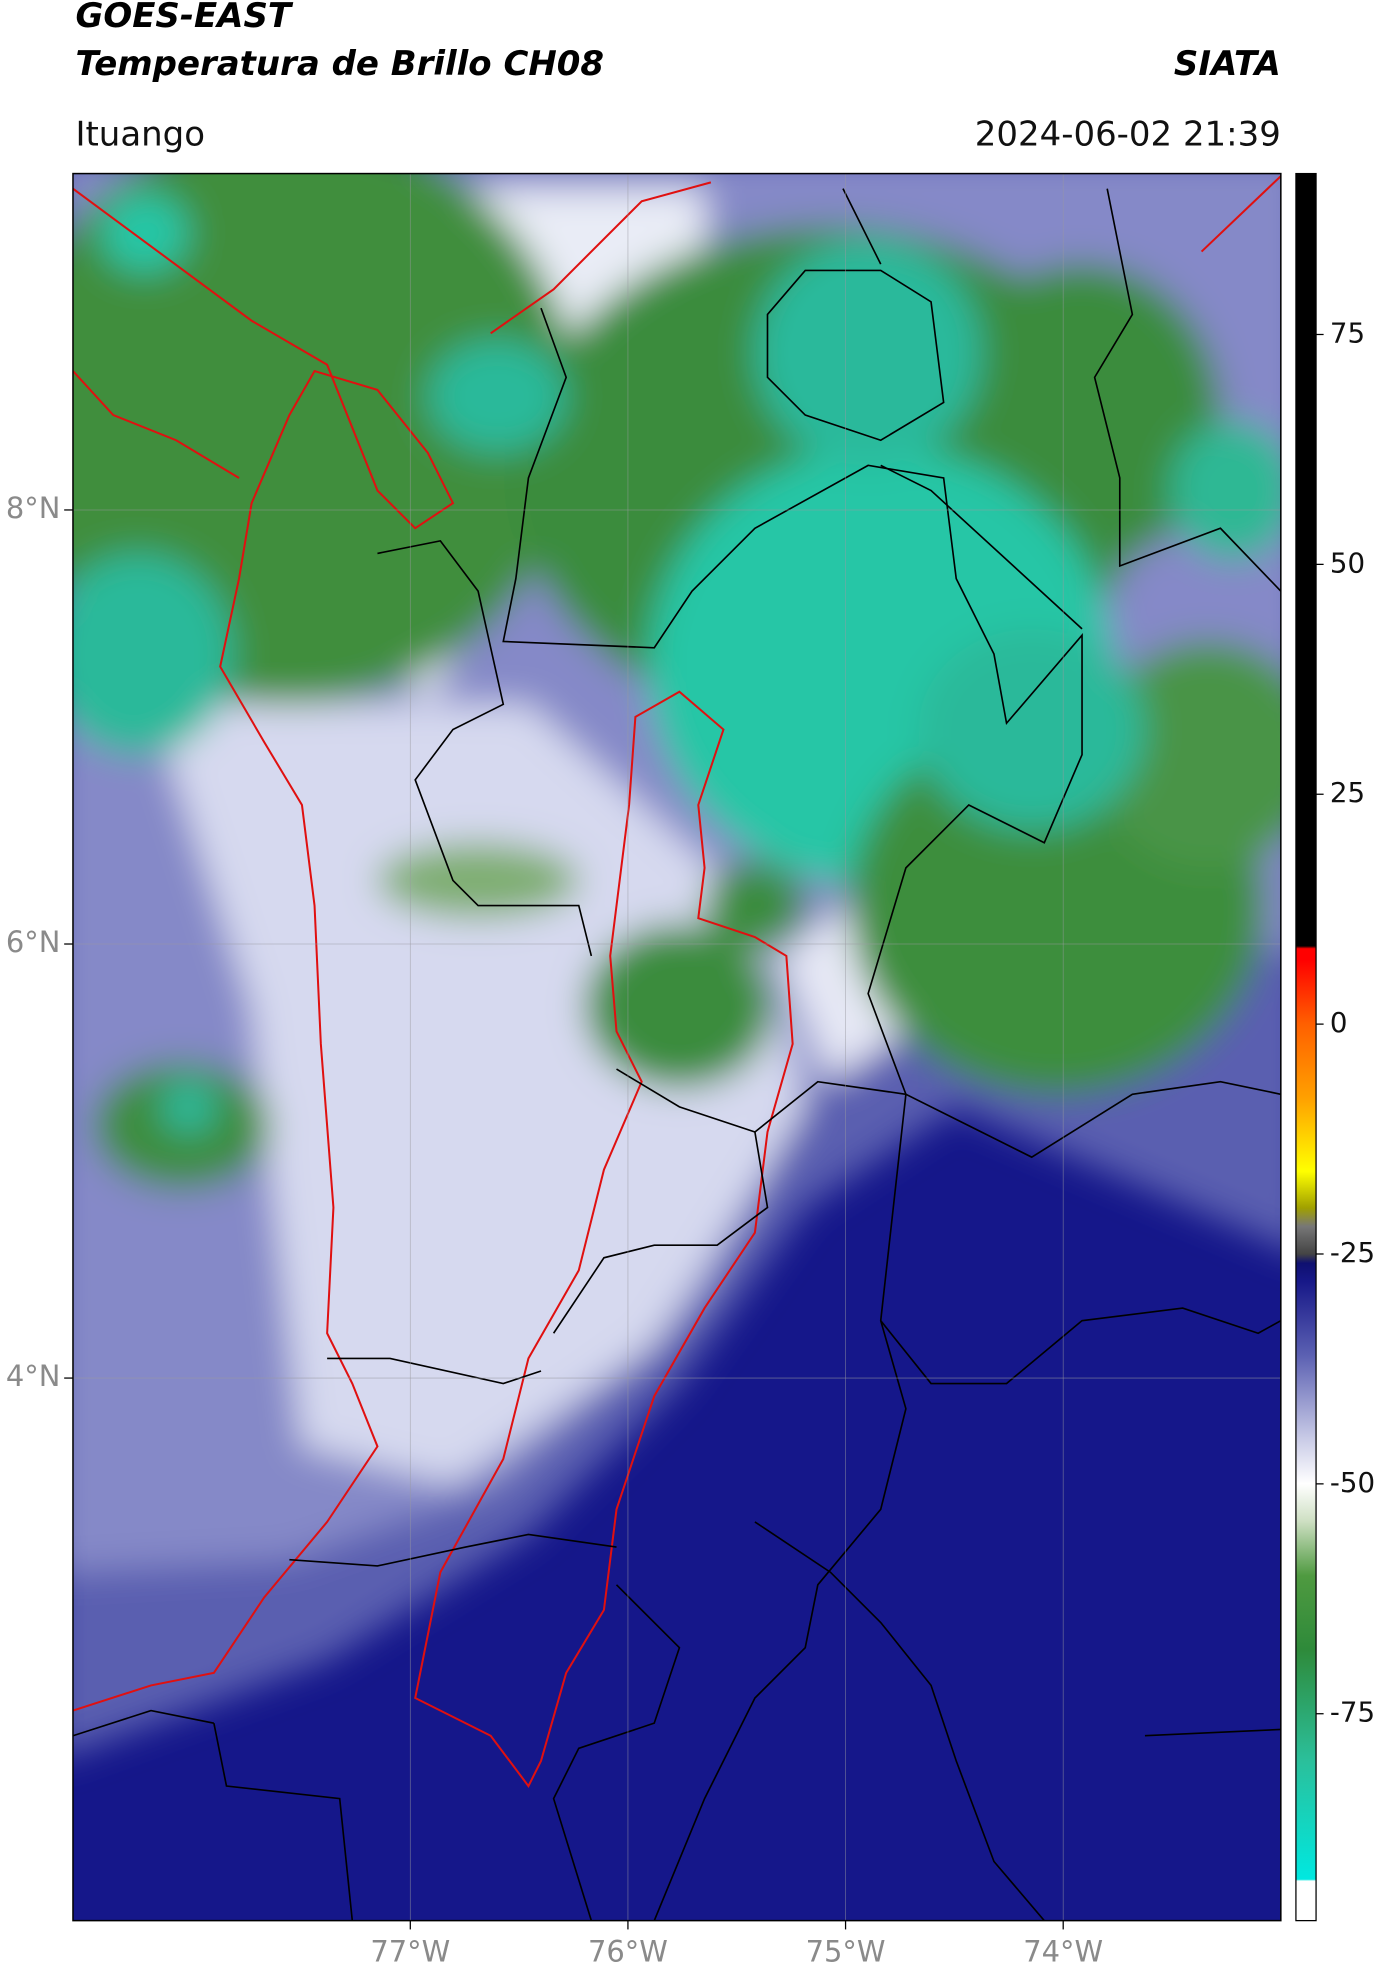 This screenshot has width=1384, height=1981. What do you see at coordinates (1347, 562) in the screenshot?
I see `colorbar-tick-label: 50` at bounding box center [1347, 562].